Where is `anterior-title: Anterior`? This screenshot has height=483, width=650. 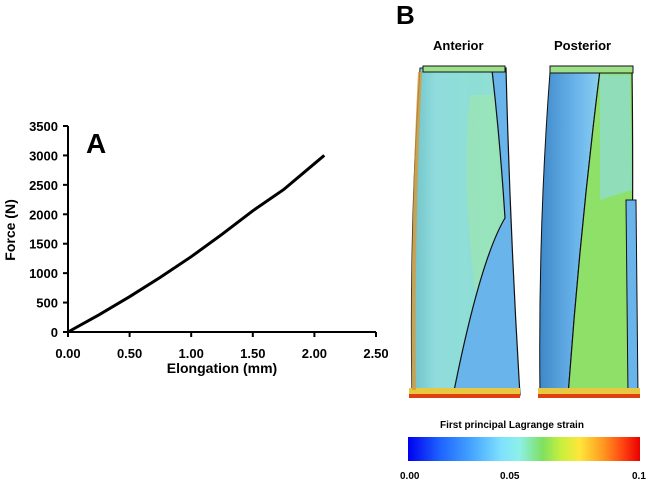
anterior-title: Anterior is located at coordinates (458, 45).